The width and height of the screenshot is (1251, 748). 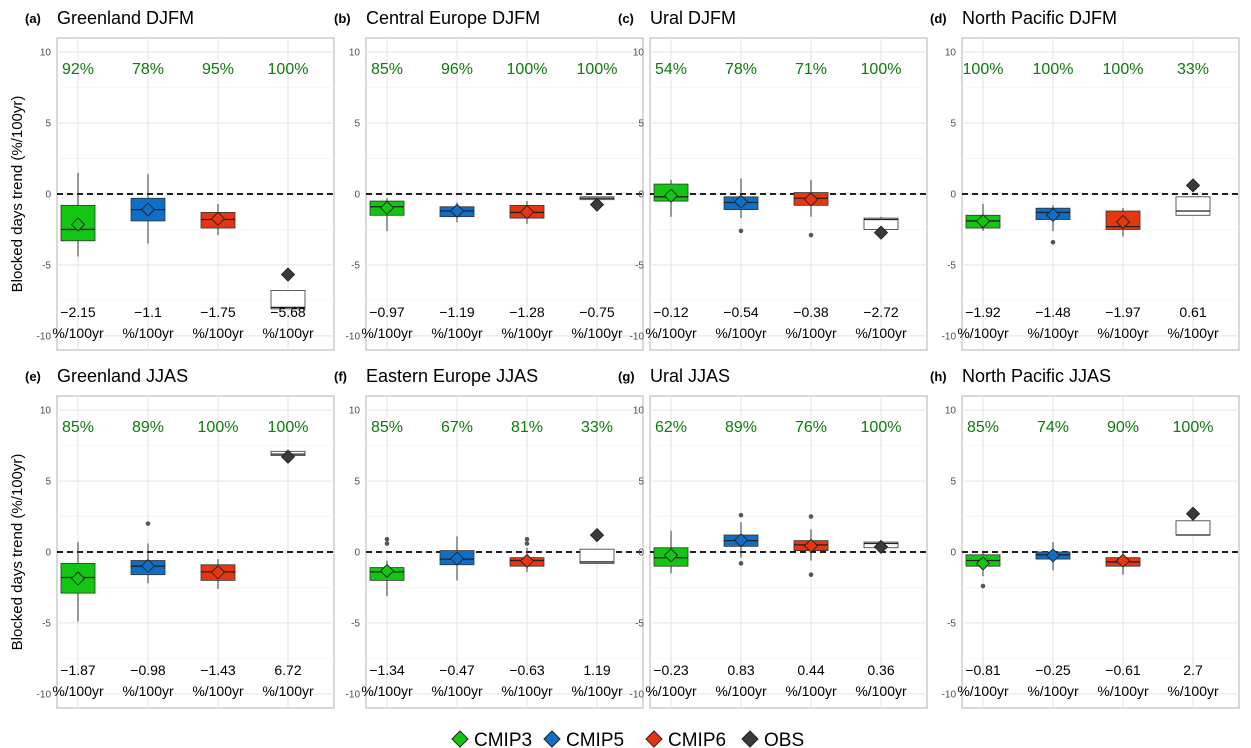 What do you see at coordinates (503, 739) in the screenshot?
I see `legend-label-cmip3: CMIP3` at bounding box center [503, 739].